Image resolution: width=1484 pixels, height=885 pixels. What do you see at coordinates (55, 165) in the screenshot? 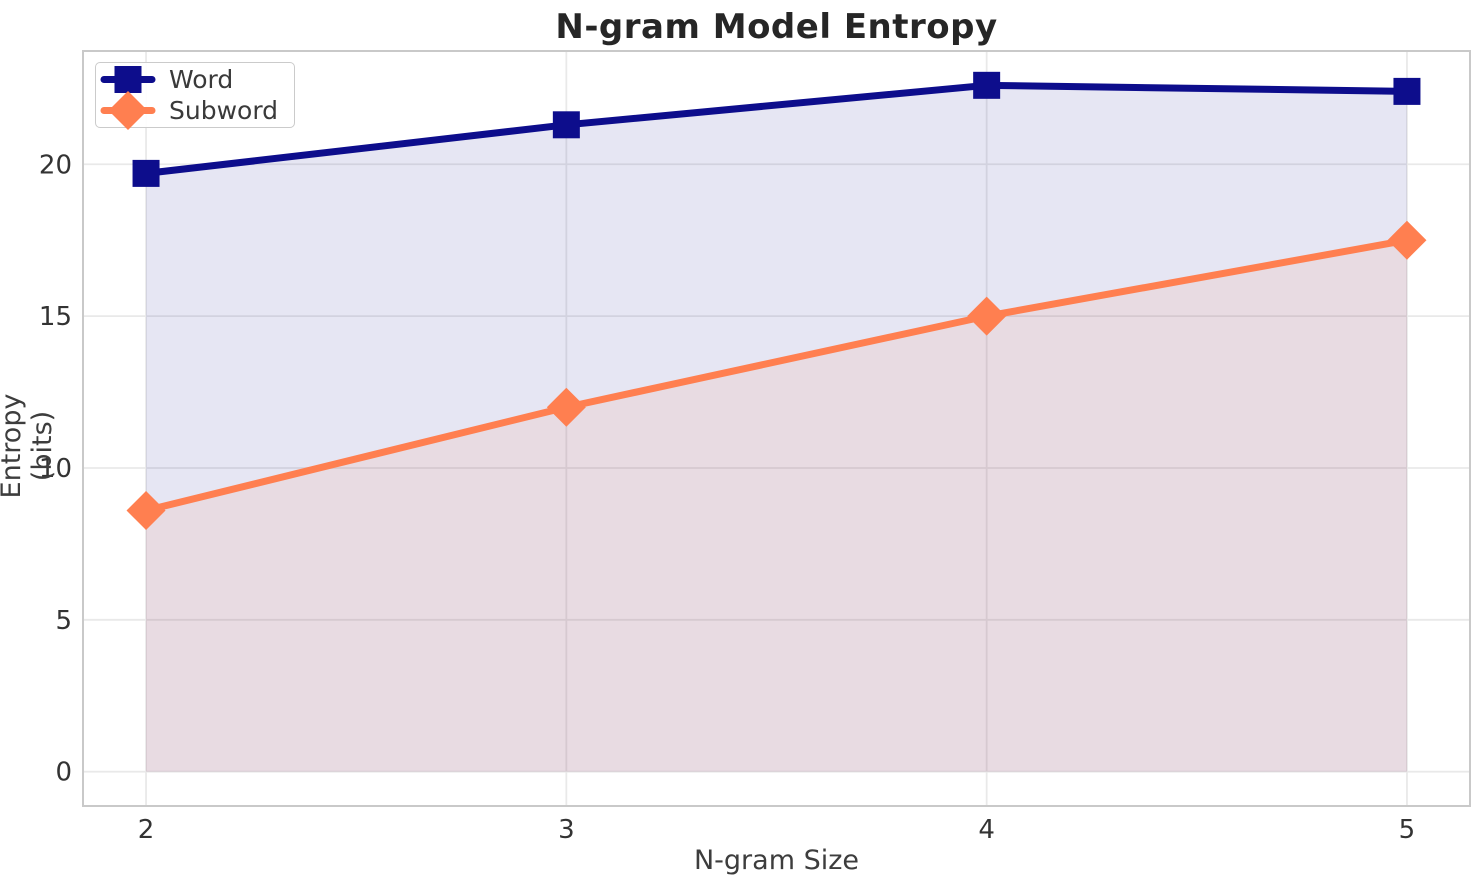
I see `y-tick-label: 20` at bounding box center [55, 165].